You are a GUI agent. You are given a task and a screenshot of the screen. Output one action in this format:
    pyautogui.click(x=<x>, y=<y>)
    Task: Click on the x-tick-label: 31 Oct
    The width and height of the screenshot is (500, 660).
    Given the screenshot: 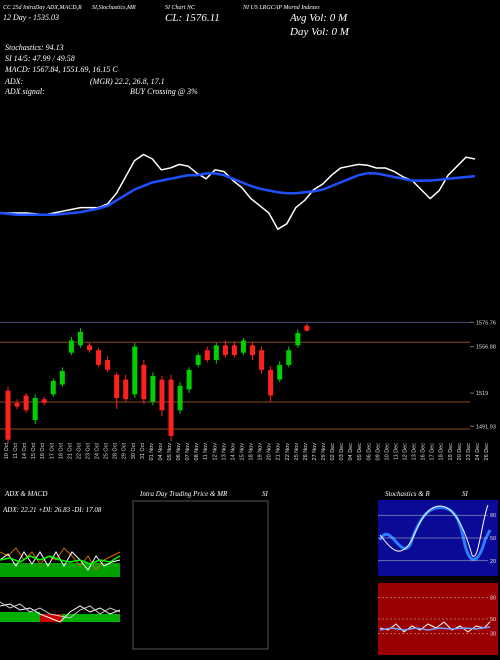 What is the action you would take?
    pyautogui.click(x=143, y=451)
    